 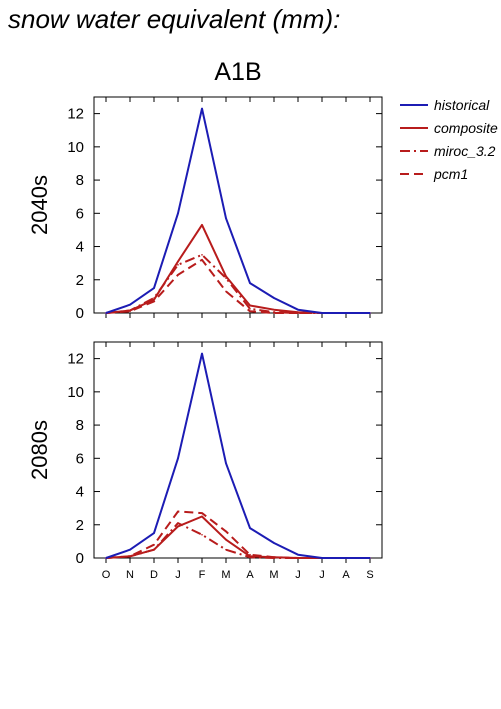 I want to click on x-tick-label: F, so click(x=202, y=575).